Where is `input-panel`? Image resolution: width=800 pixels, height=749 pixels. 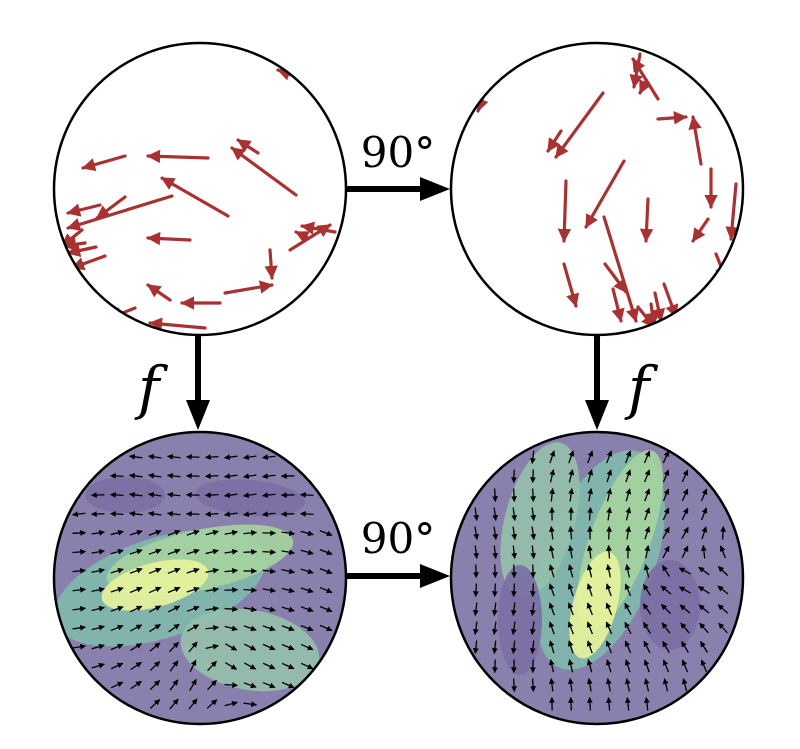 input-panel is located at coordinates (200, 189).